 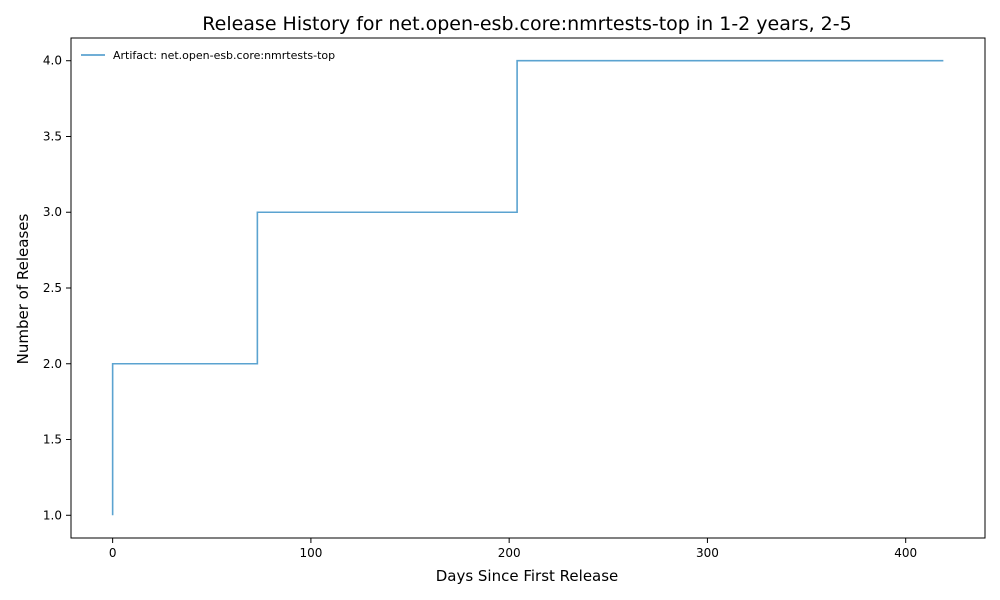 I want to click on y-tick-label: 1.0, so click(x=52, y=515).